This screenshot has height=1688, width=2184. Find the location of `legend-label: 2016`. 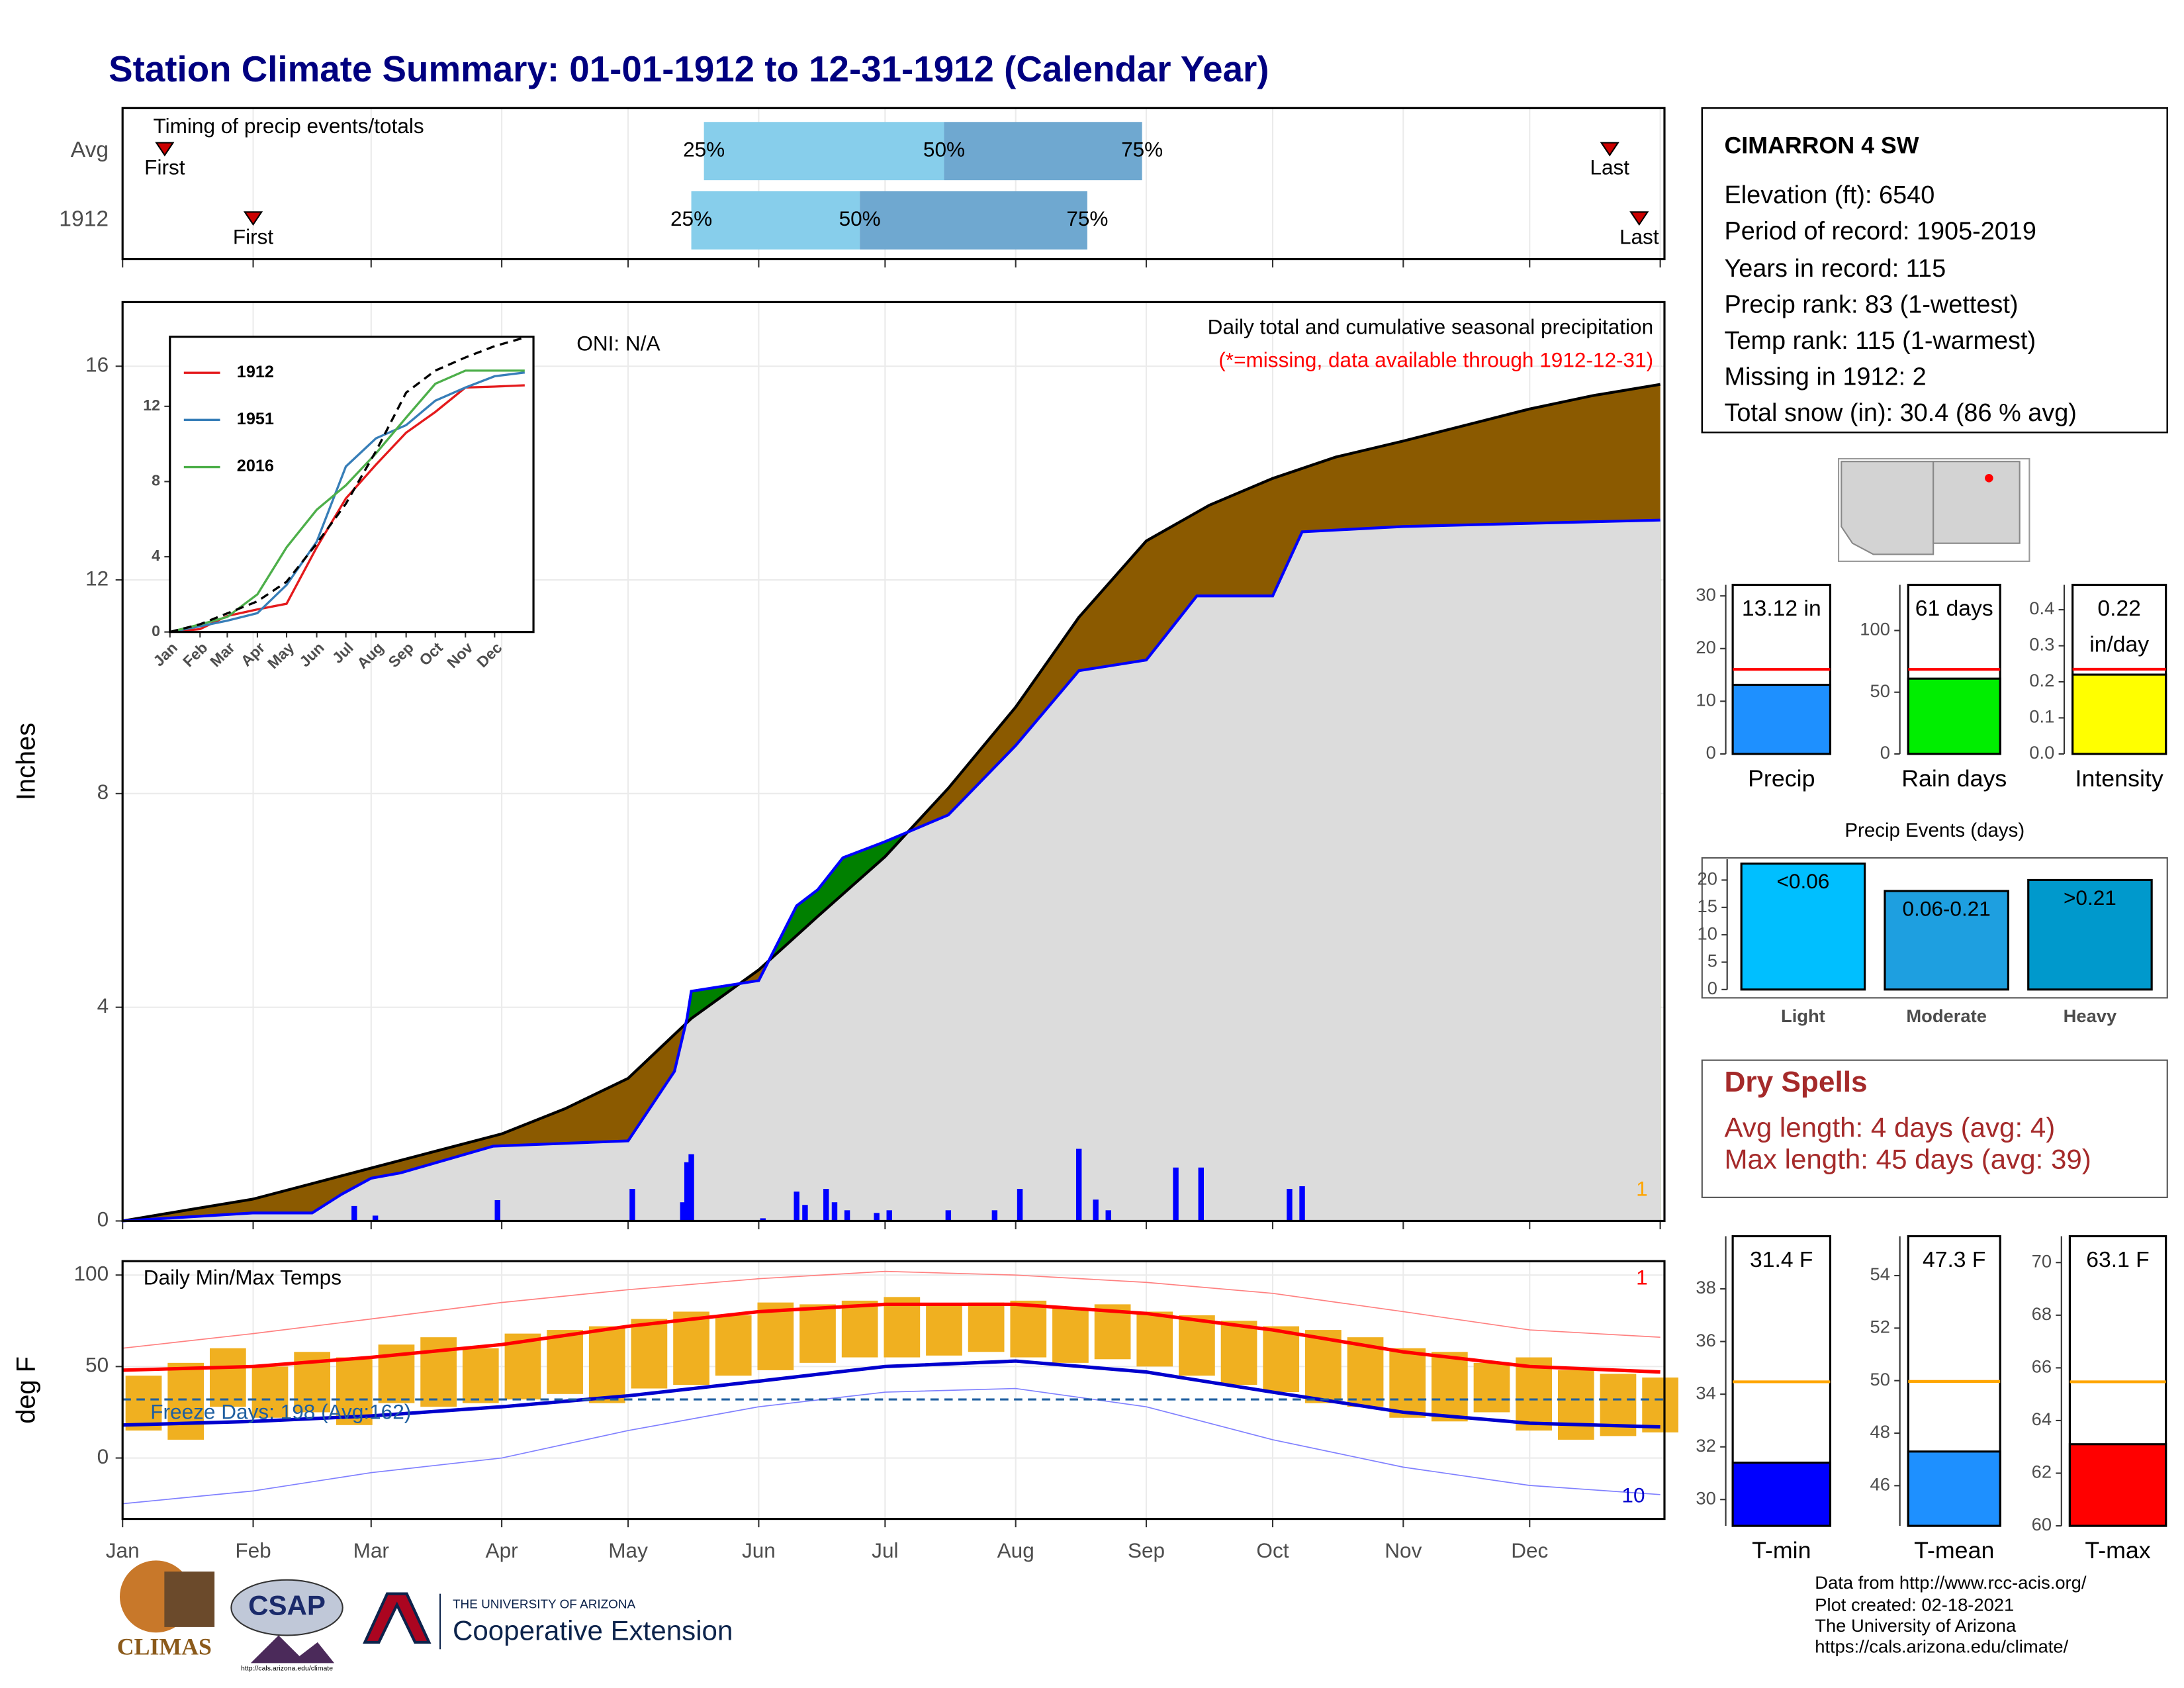

legend-label: 2016 is located at coordinates (256, 466).